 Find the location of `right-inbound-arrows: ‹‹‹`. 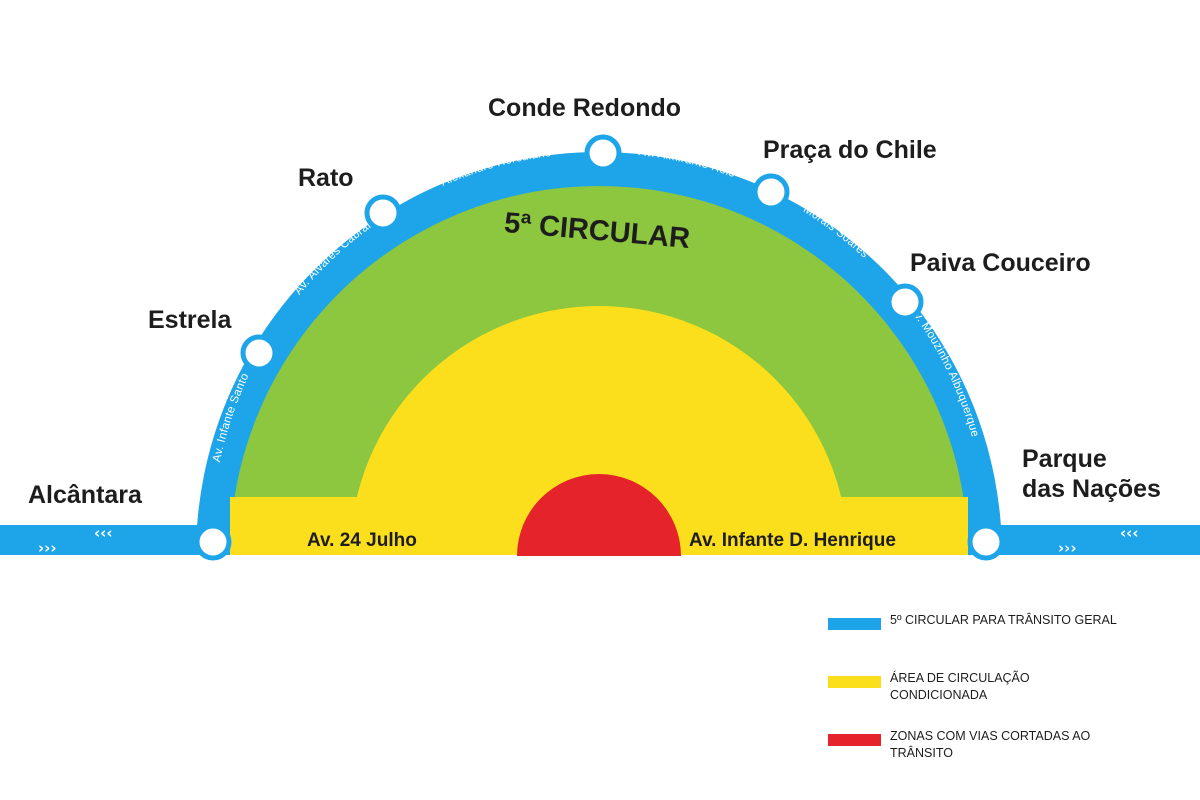

right-inbound-arrows: ‹‹‹ is located at coordinates (1129, 533).